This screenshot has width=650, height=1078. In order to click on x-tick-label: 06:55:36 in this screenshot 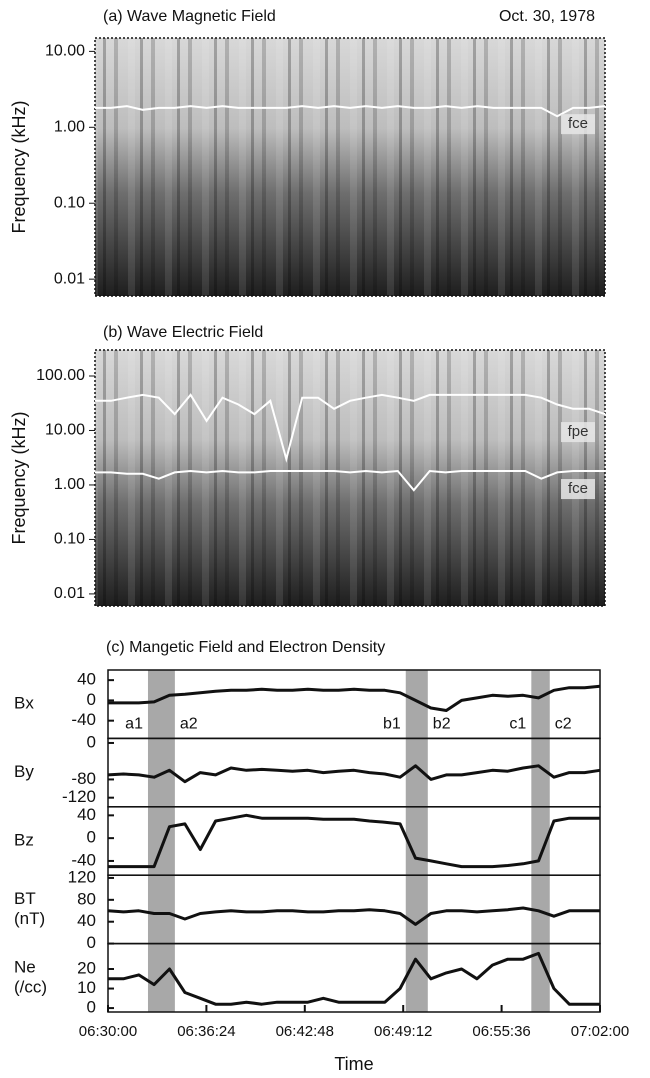, I will do `click(501, 1031)`.